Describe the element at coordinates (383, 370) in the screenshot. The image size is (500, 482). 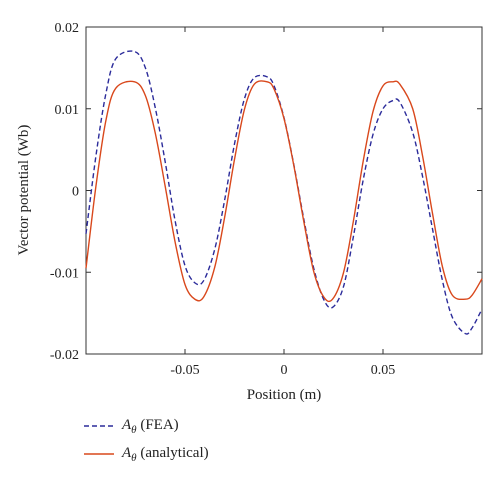
I see `x-tick-label: 0.05` at that location.